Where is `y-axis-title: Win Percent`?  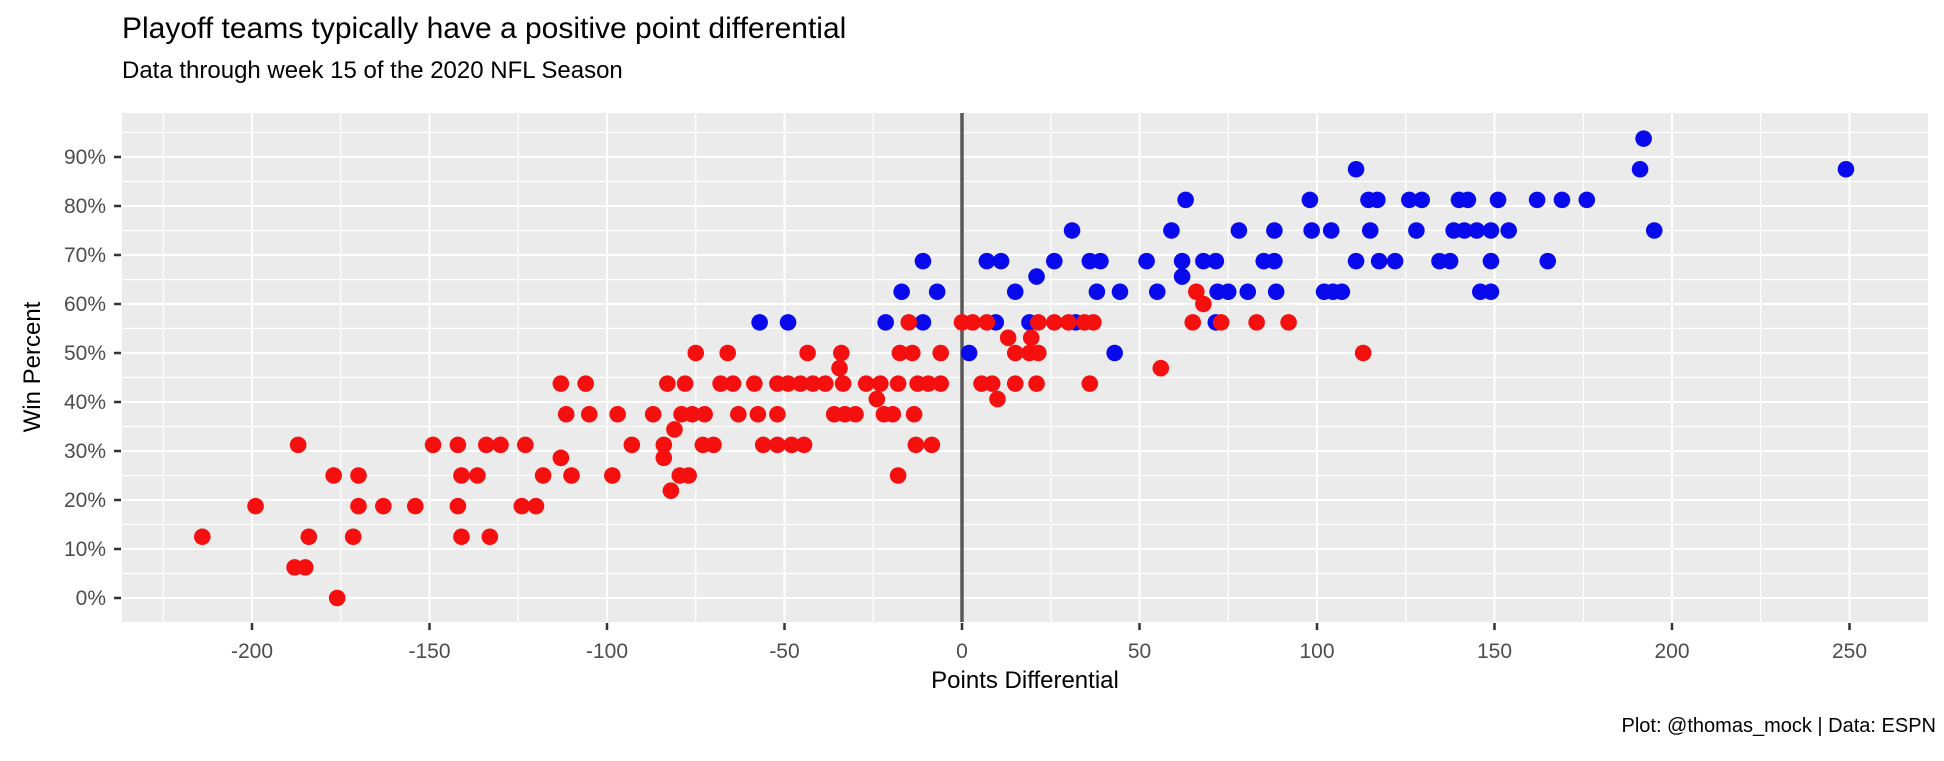
y-axis-title: Win Percent is located at coordinates (32, 366).